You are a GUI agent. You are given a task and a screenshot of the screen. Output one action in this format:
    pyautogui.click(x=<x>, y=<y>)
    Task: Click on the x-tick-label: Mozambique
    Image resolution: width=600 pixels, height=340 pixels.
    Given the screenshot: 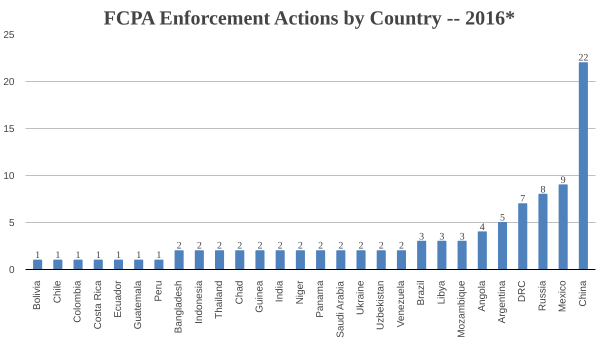 What is the action you would take?
    pyautogui.click(x=462, y=309)
    